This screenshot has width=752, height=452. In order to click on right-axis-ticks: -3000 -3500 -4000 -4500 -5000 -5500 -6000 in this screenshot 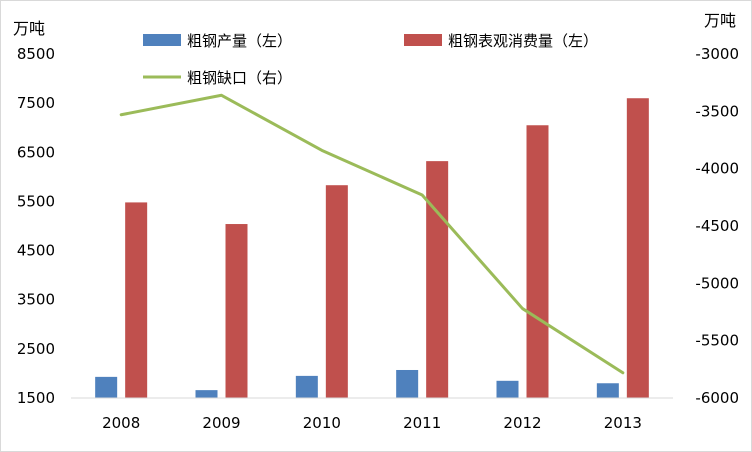, I will do `click(717, 226)`.